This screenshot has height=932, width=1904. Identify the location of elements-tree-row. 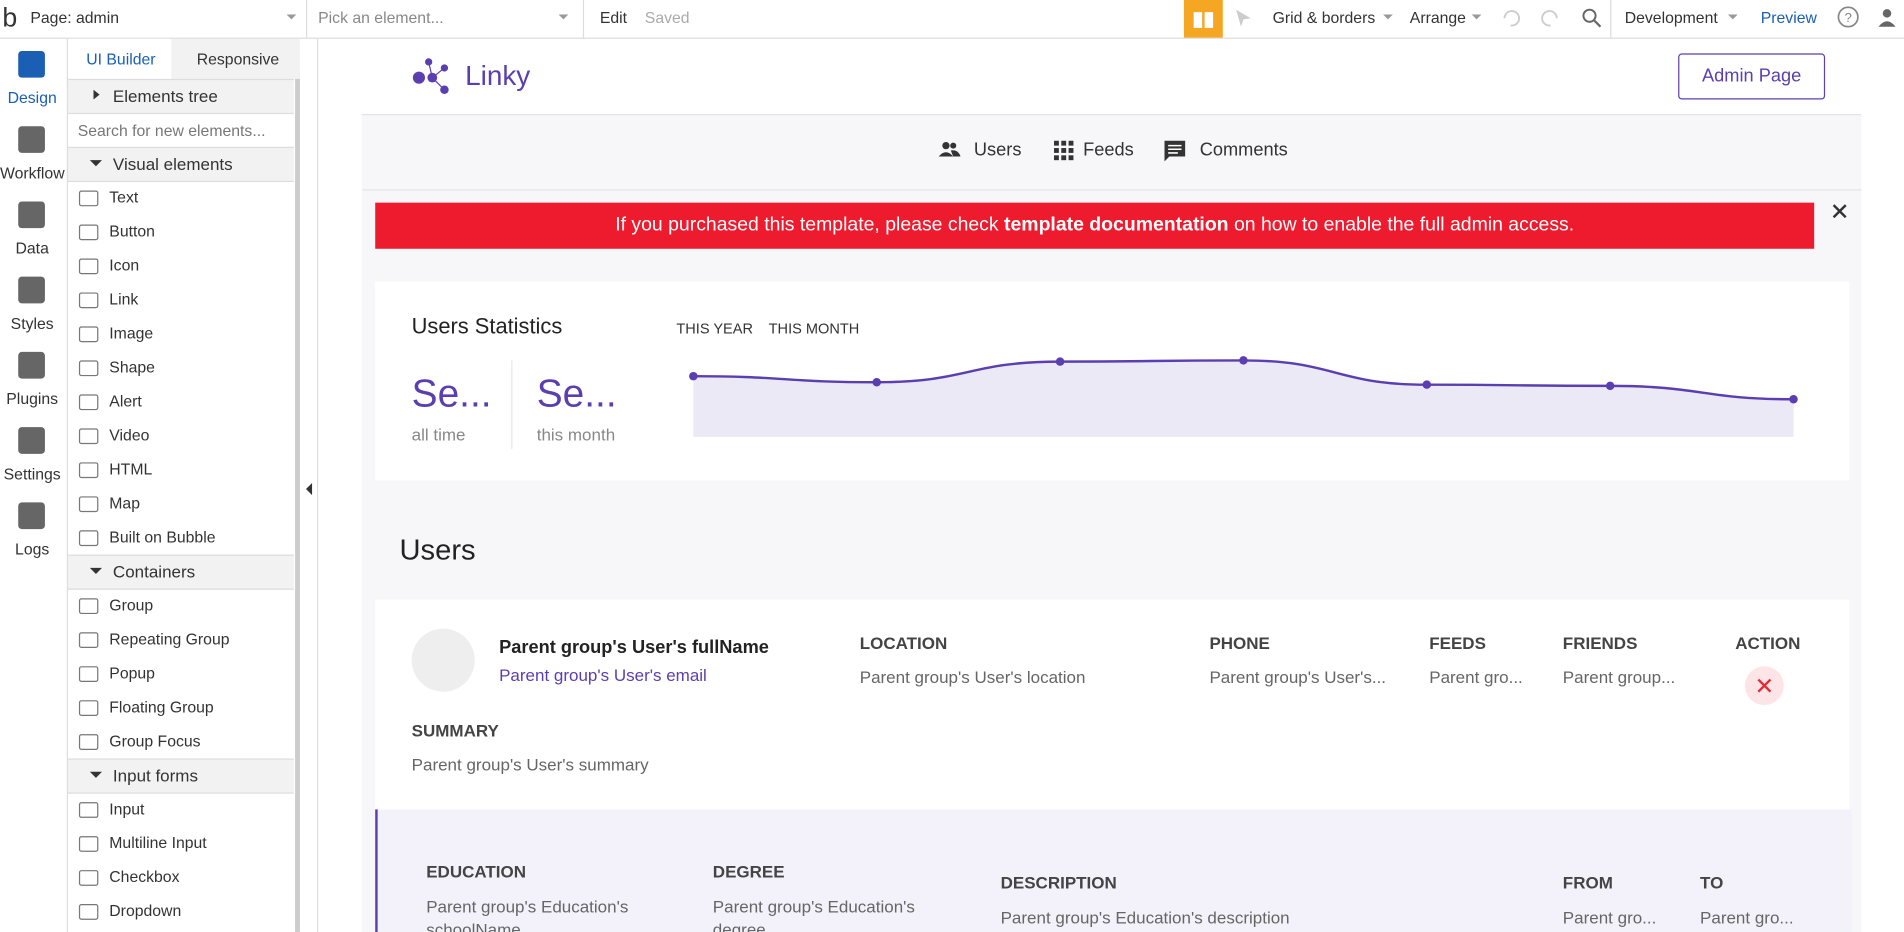
(181, 96).